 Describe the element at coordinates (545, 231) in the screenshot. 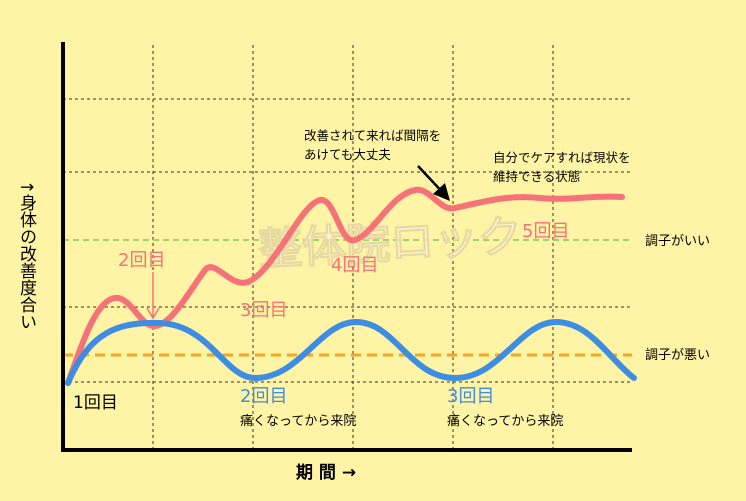

I see `red-visit-label-5: 5回目` at that location.